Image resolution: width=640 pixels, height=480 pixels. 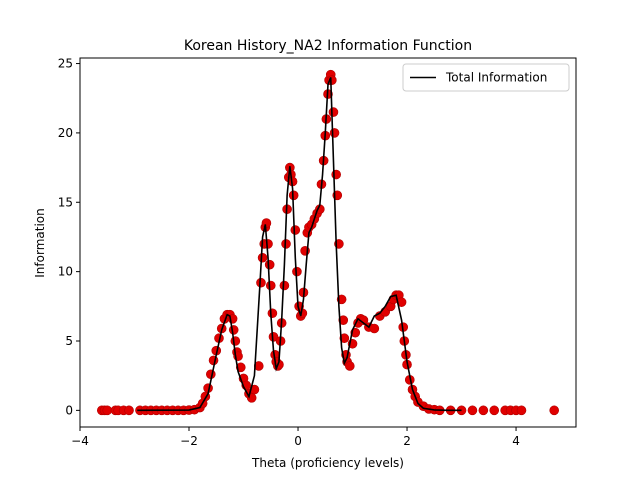 What do you see at coordinates (65, 133) in the screenshot?
I see `y-tick-label: 20` at bounding box center [65, 133].